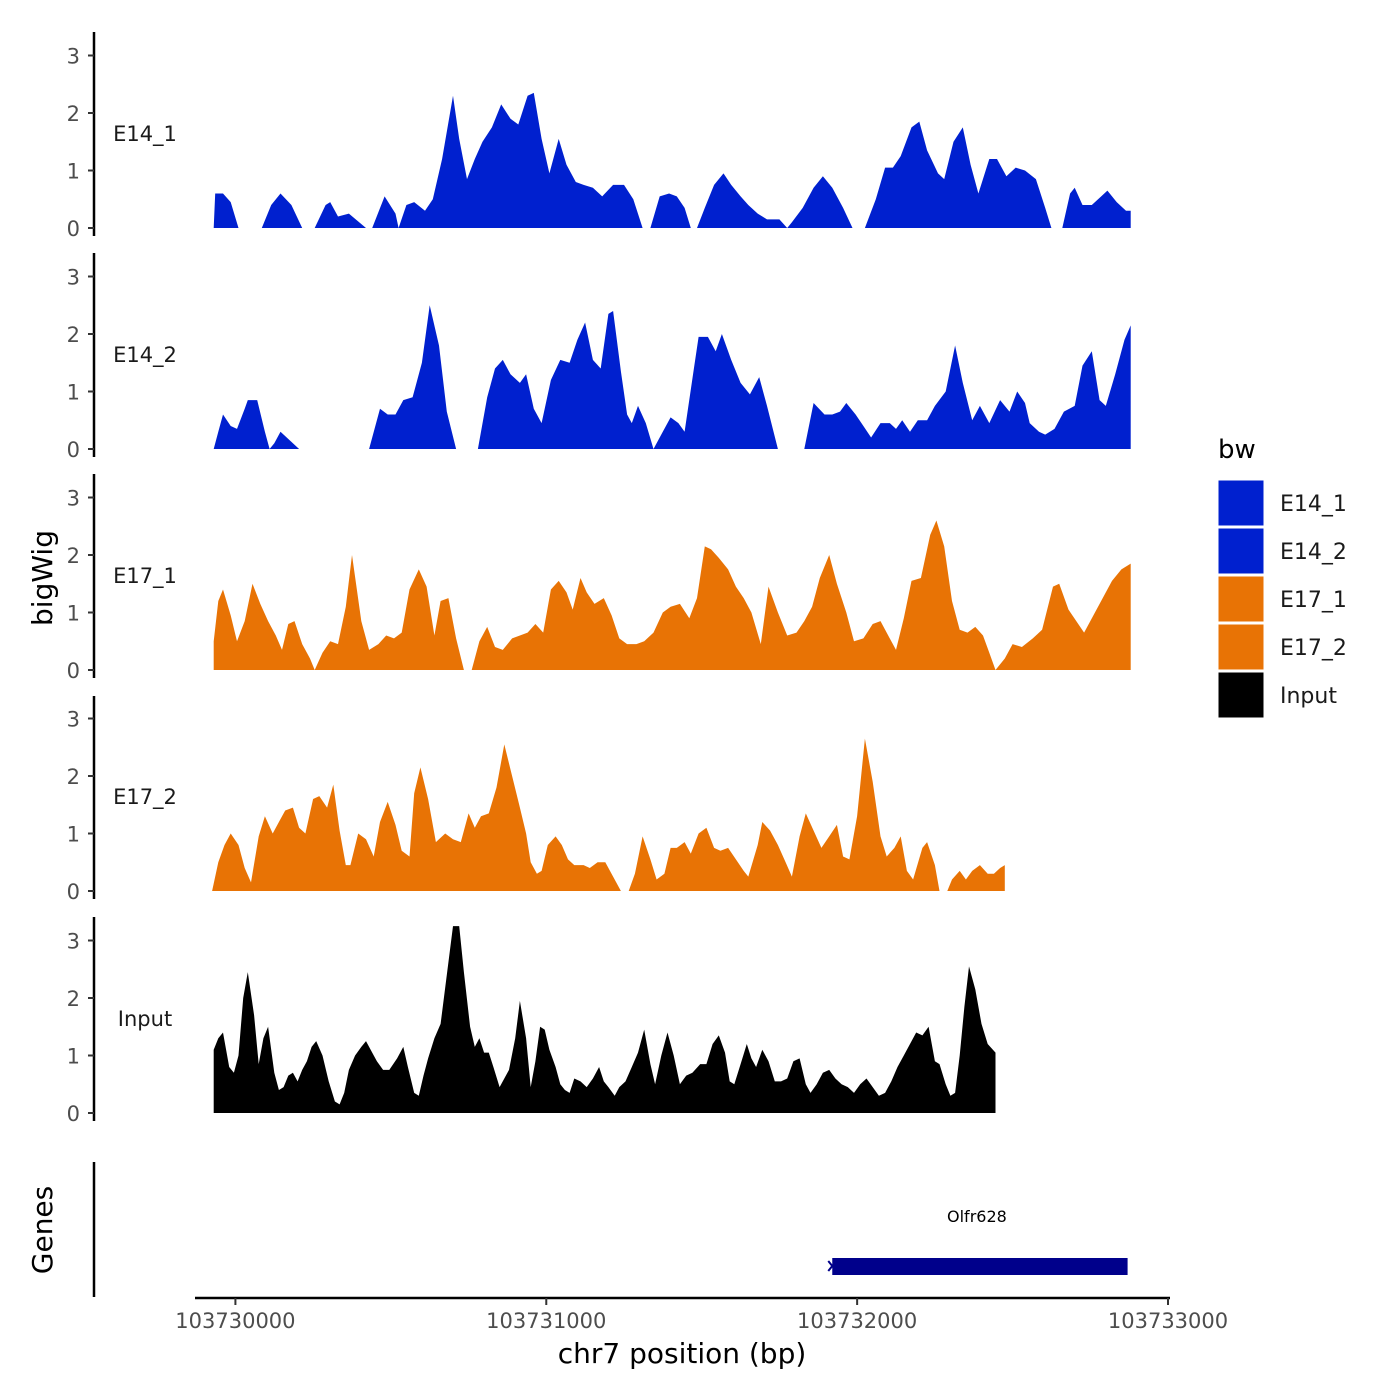 The image size is (1400, 1400). I want to click on x-tick-label: 103732000, so click(857, 1321).